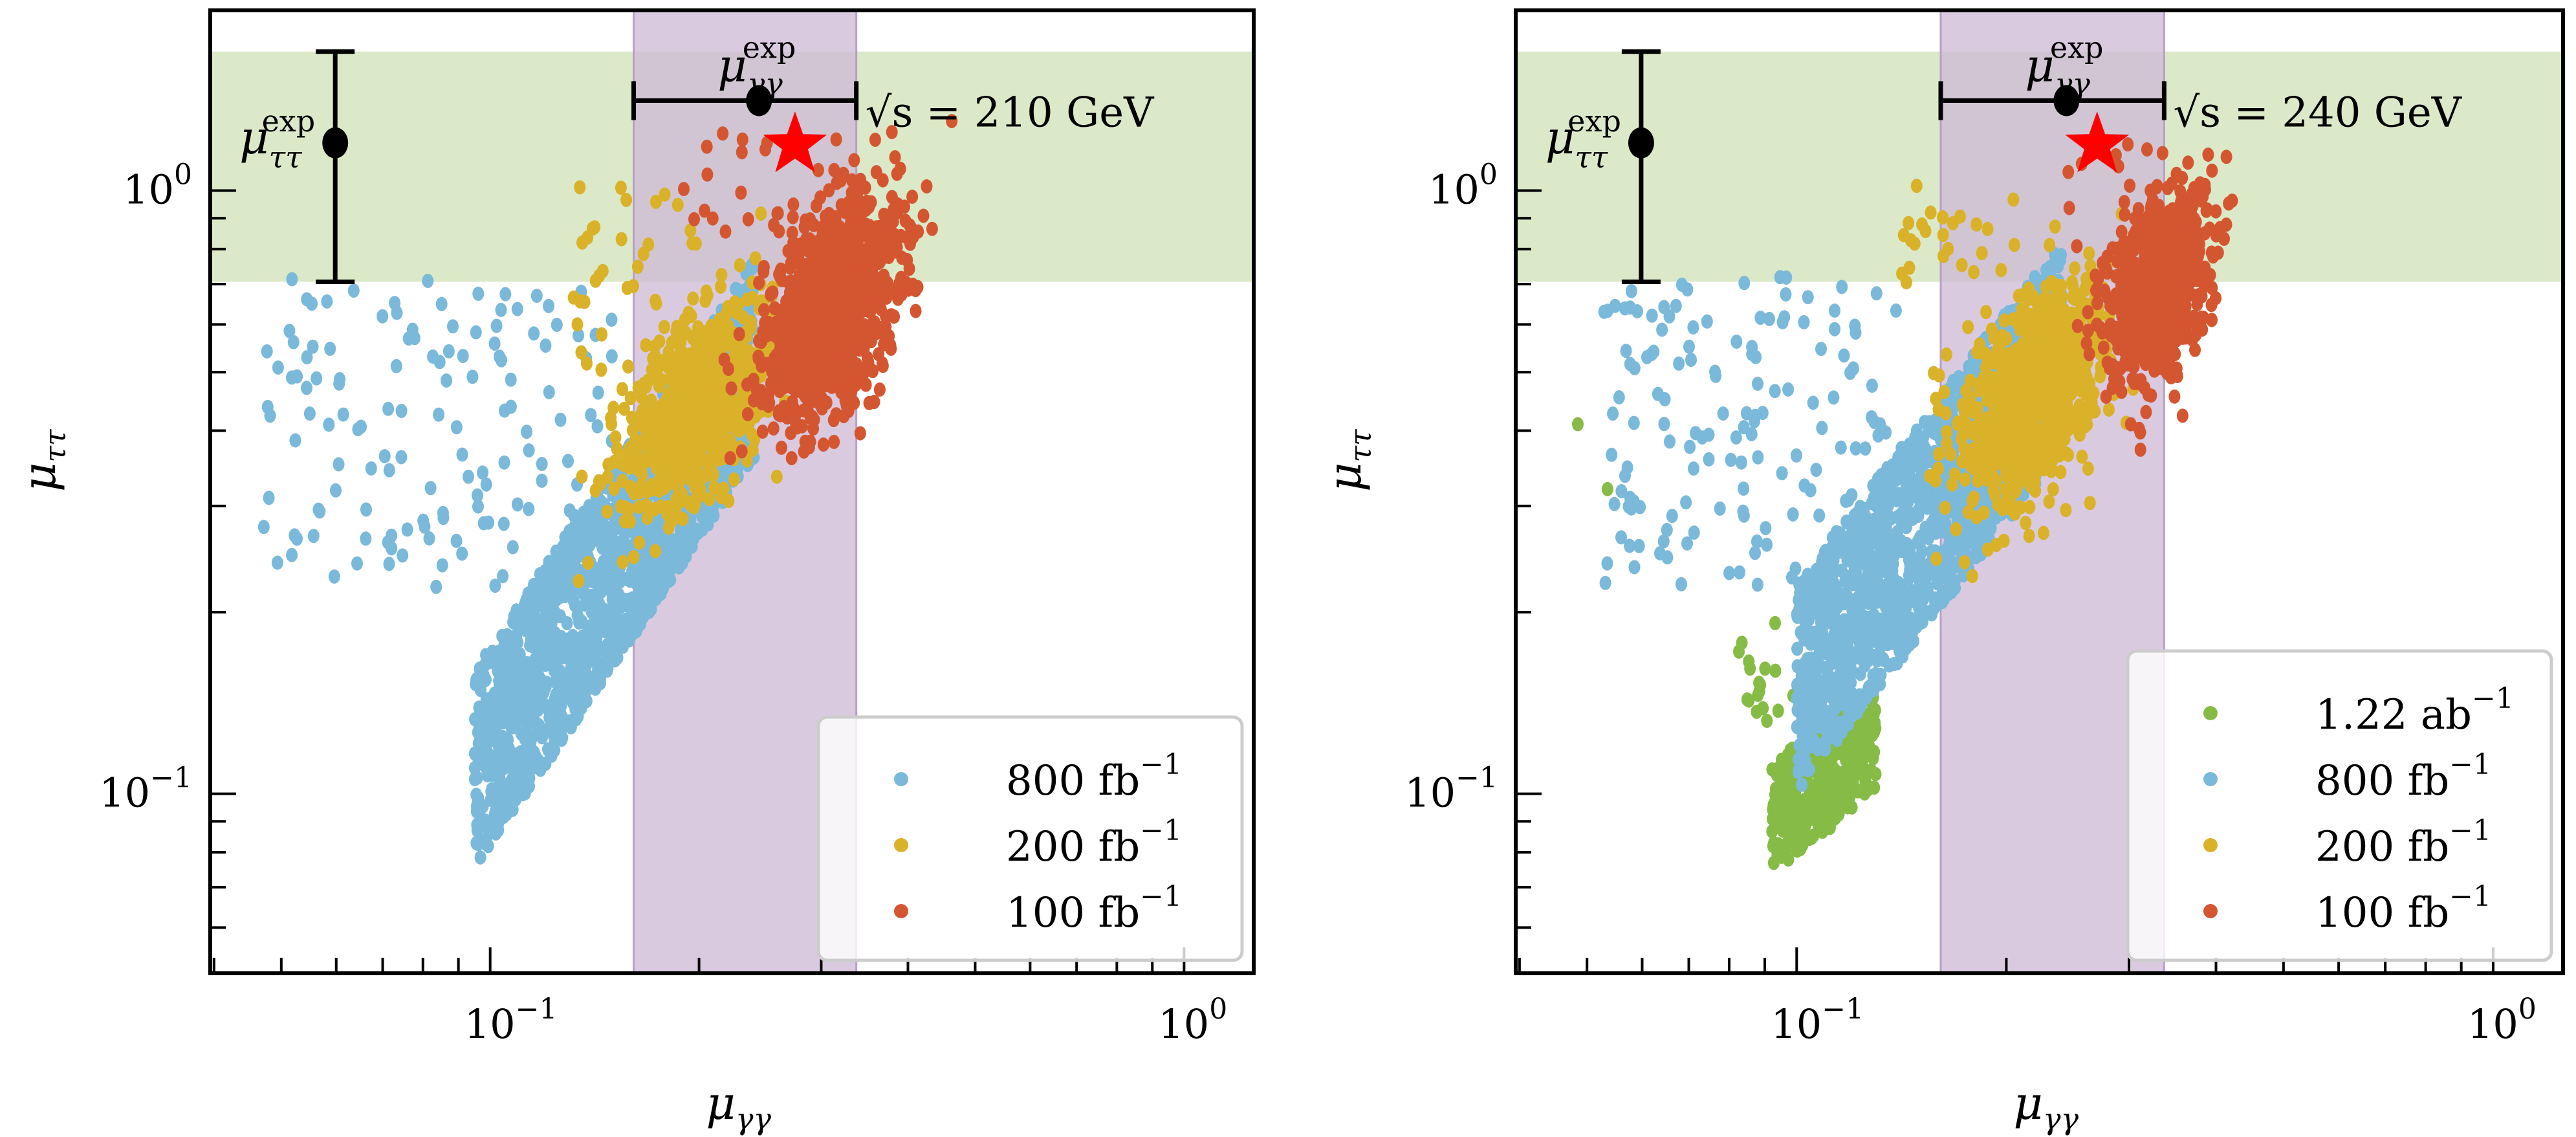 This screenshot has width=2576, height=1137. I want to click on mu-tautau-exp-label: μττexp, so click(277, 139).